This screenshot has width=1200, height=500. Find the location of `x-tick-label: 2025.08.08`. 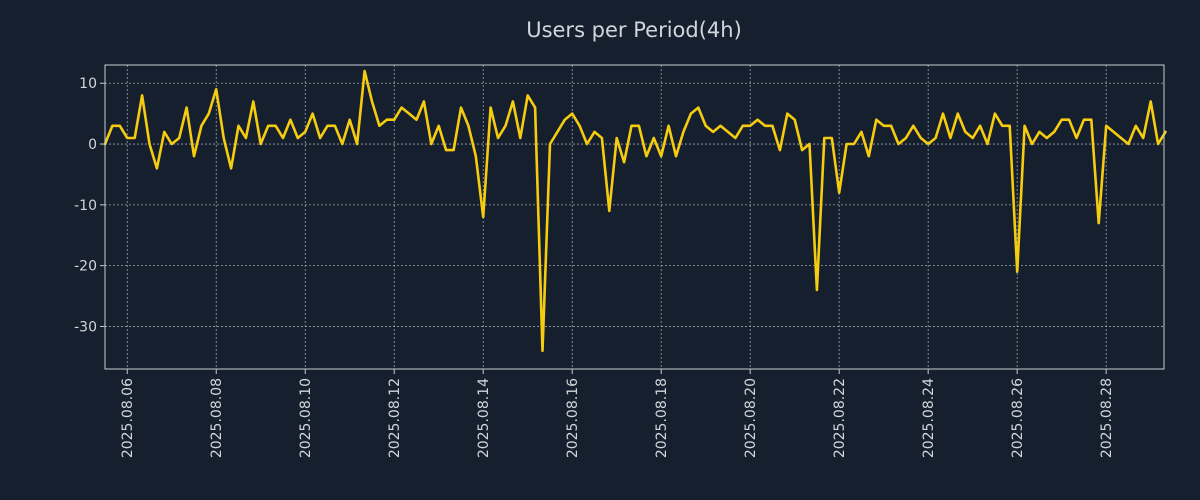

x-tick-label: 2025.08.08 is located at coordinates (217, 418).